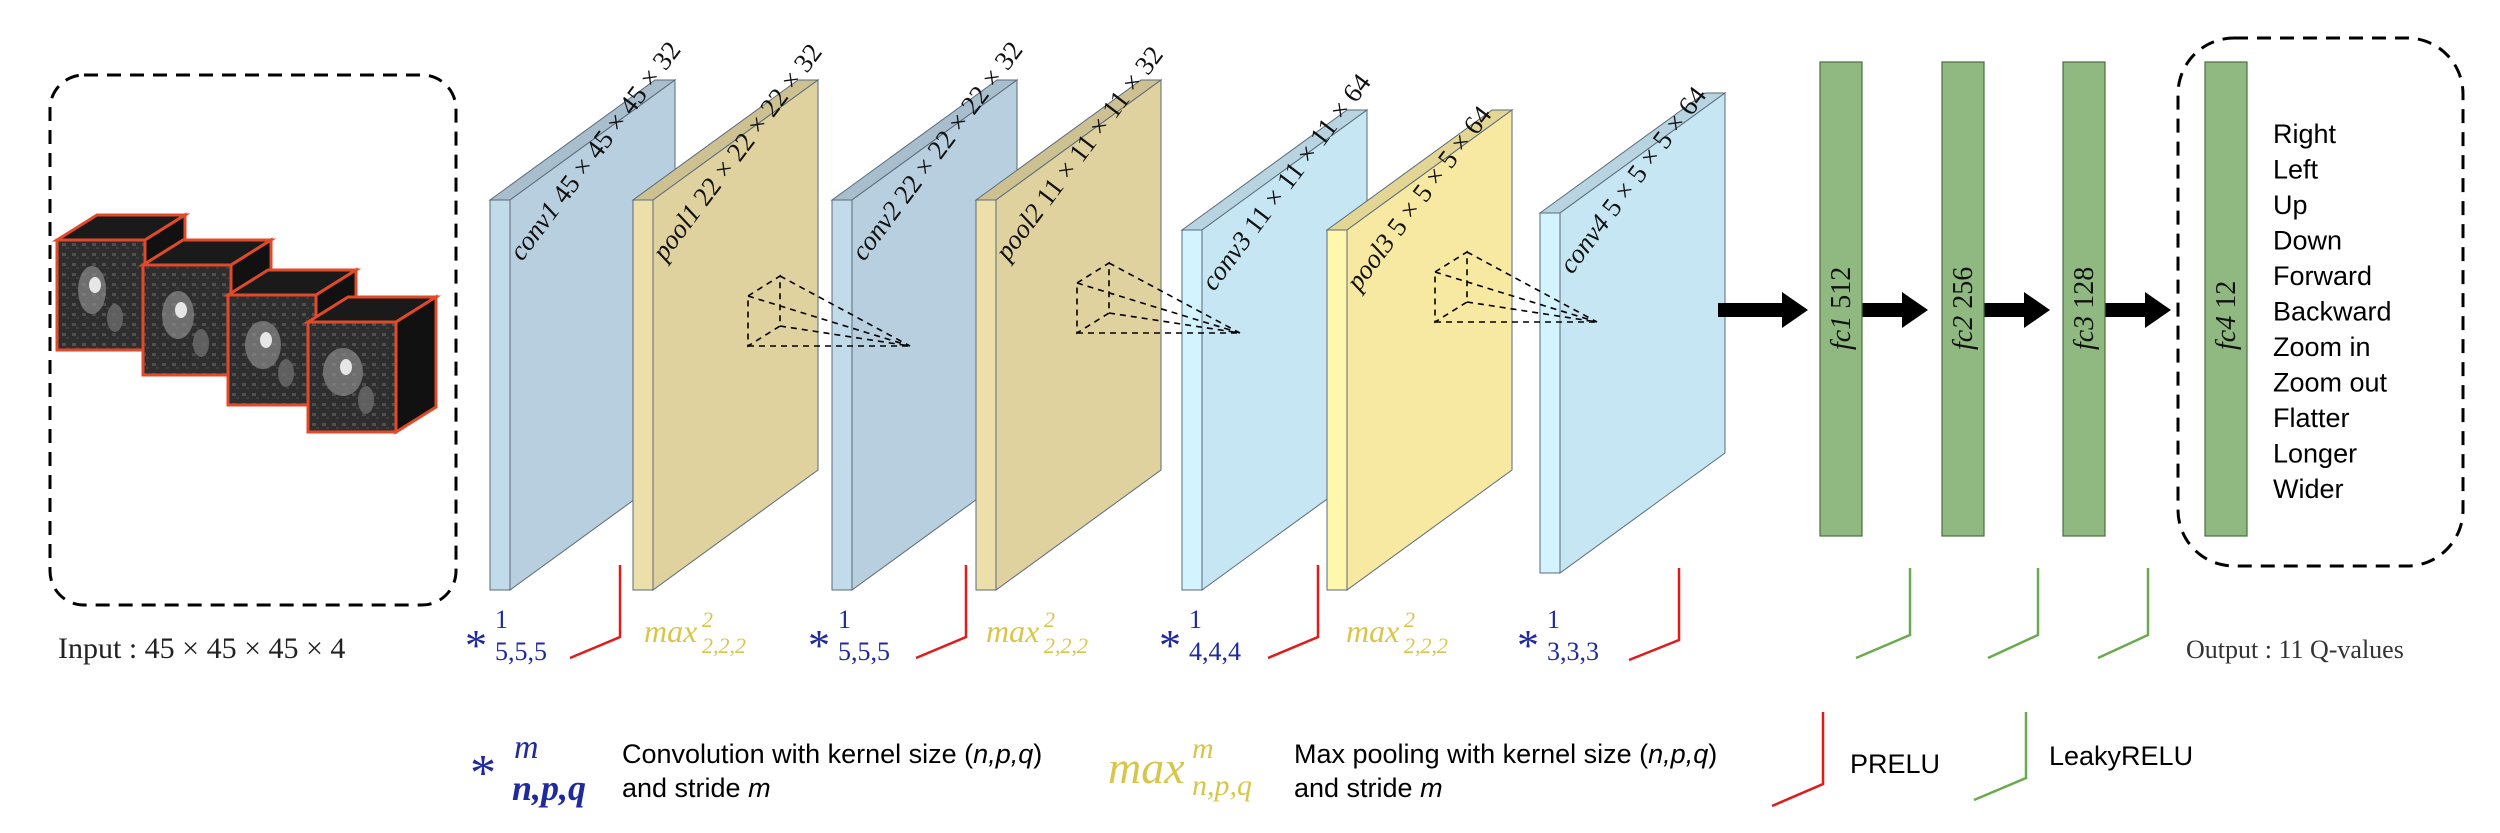  Describe the element at coordinates (2322, 347) in the screenshot. I see `action-item: Zoom in` at that location.